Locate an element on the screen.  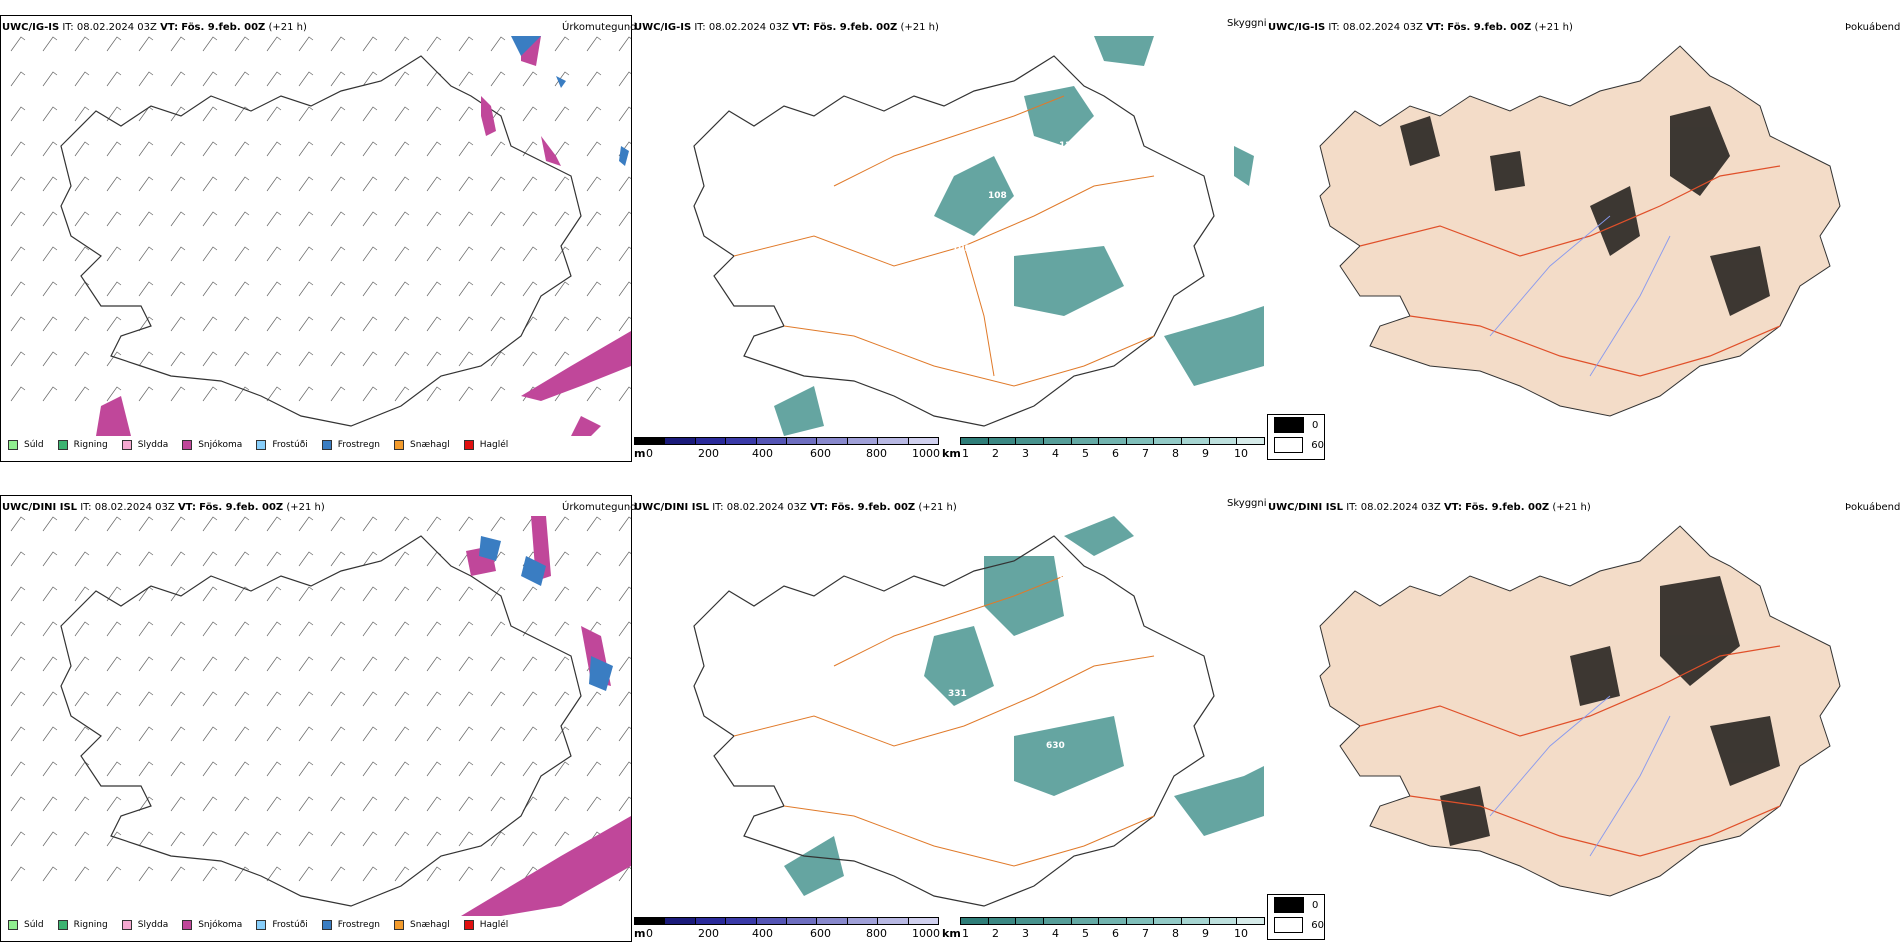
vbar-tick: 7 is located at coordinates (1145, 453).